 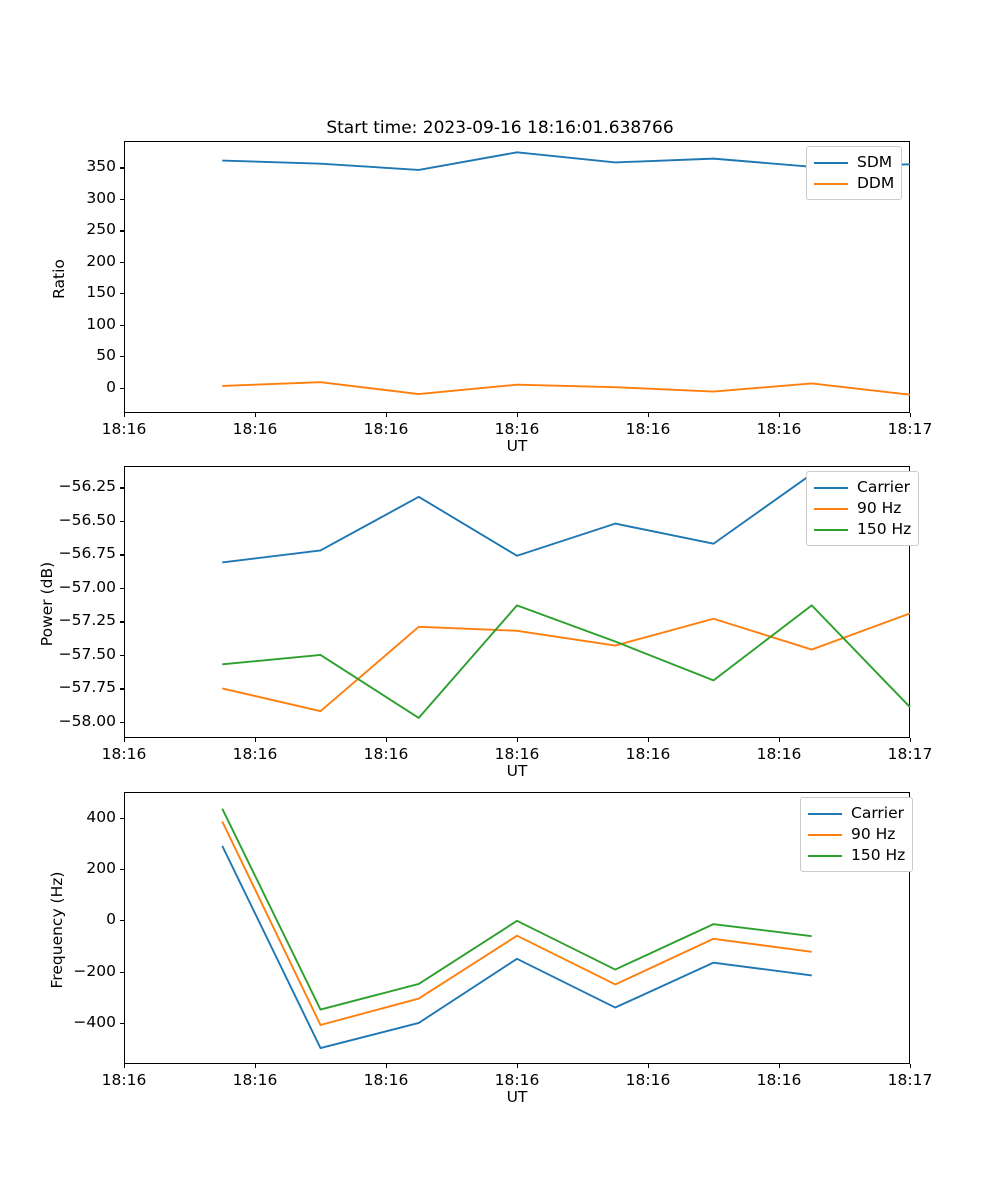 I want to click on figure-title: Start time: 2023-09-16 18:16:01.638766, so click(x=500, y=128).